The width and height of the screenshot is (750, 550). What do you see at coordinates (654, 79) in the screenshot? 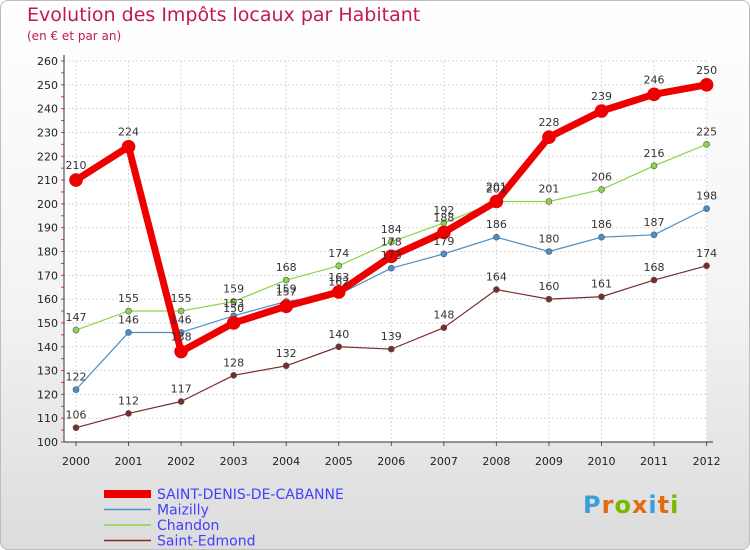
I see `data-label: 246` at bounding box center [654, 79].